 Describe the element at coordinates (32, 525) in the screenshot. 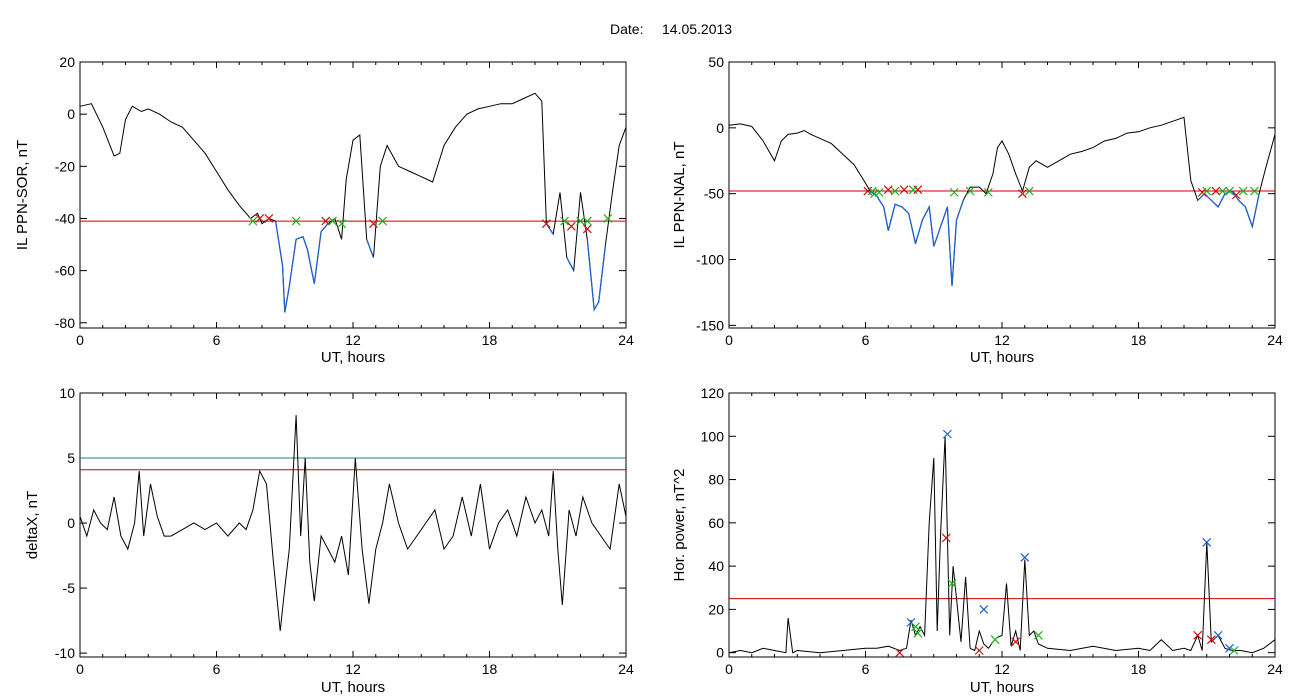

I see `y-axis-label: deltaX, nT` at that location.